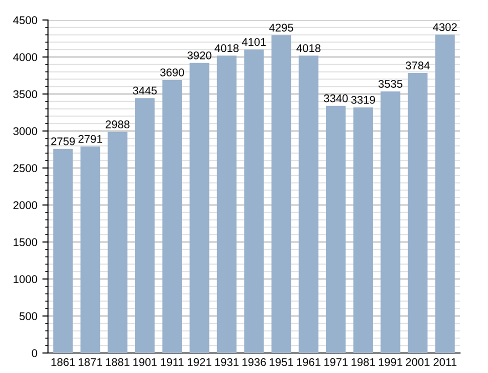 This screenshot has width=488, height=373. Describe the element at coordinates (172, 72) in the screenshot. I see `data-label: 3690` at that location.